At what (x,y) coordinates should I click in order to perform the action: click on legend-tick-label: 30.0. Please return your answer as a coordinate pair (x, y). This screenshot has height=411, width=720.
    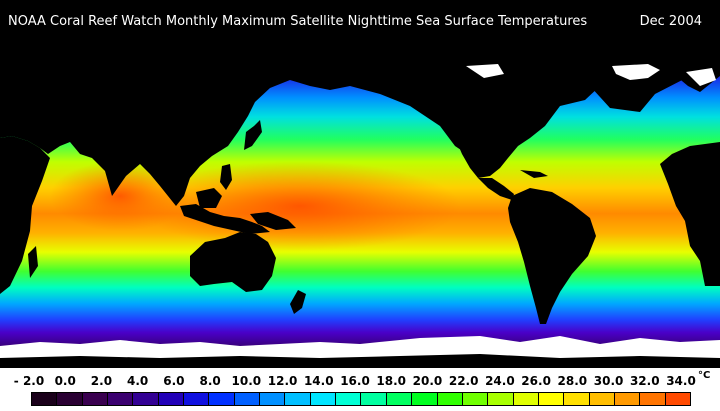
    Looking at the image, I should click on (608, 381).